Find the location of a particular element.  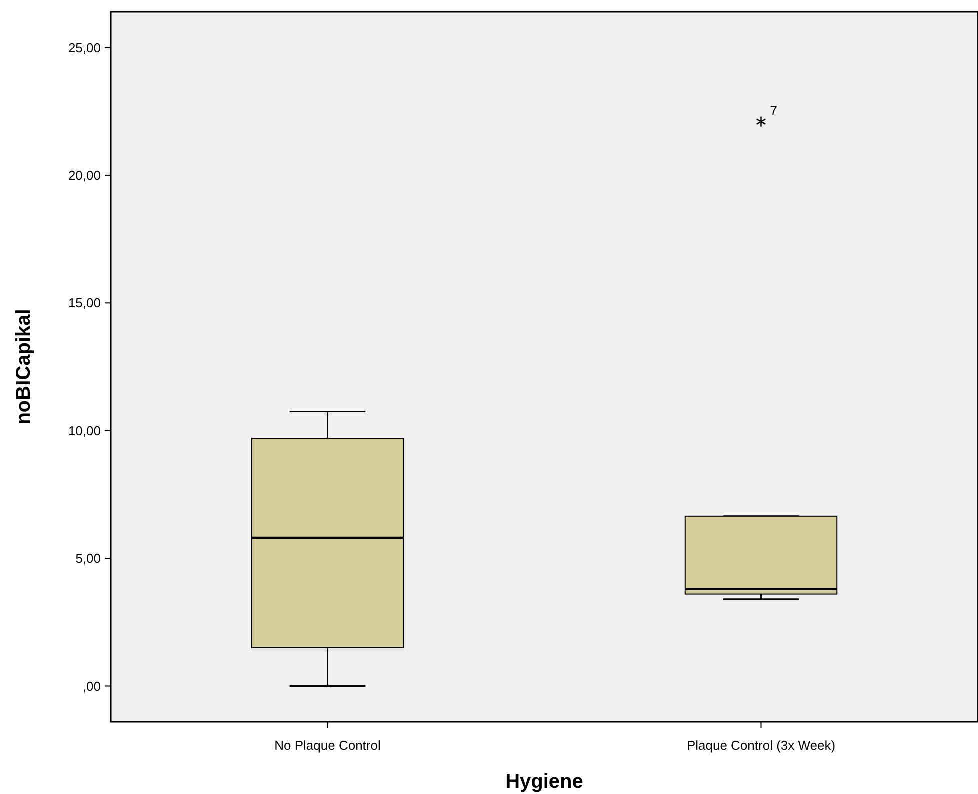

y-tick-label: 15,00 is located at coordinates (84, 303).